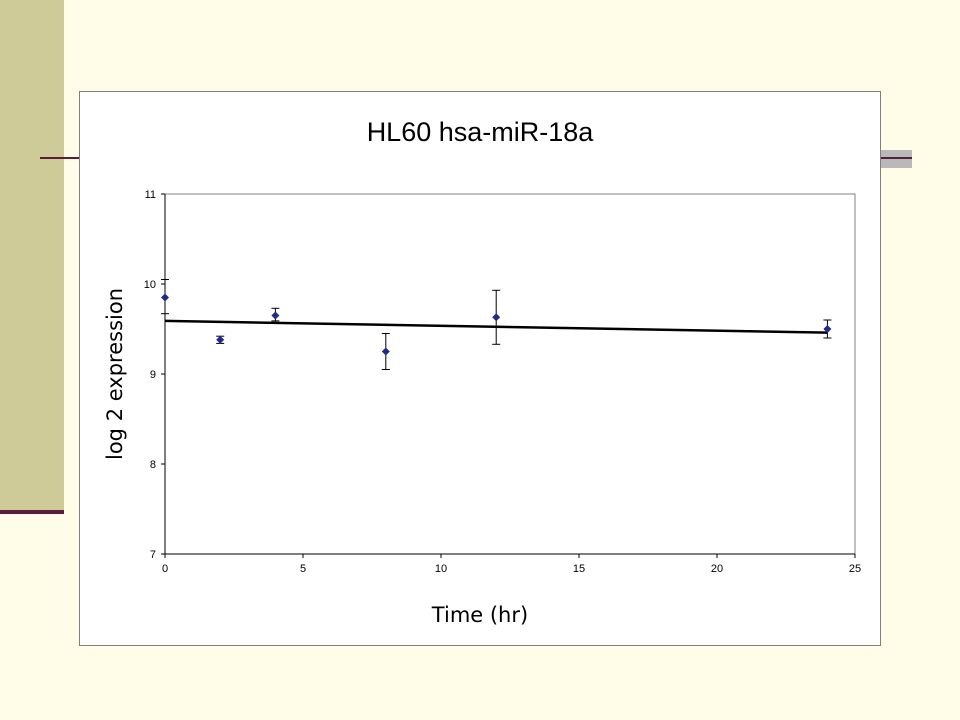  Describe the element at coordinates (153, 555) in the screenshot. I see `y-tick-label: 7` at that location.